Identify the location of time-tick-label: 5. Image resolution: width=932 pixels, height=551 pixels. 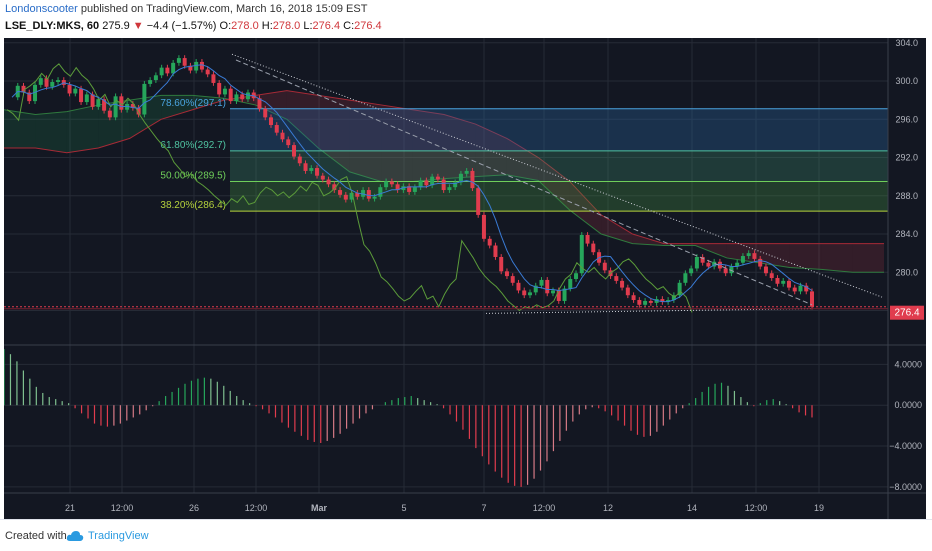
(403, 508).